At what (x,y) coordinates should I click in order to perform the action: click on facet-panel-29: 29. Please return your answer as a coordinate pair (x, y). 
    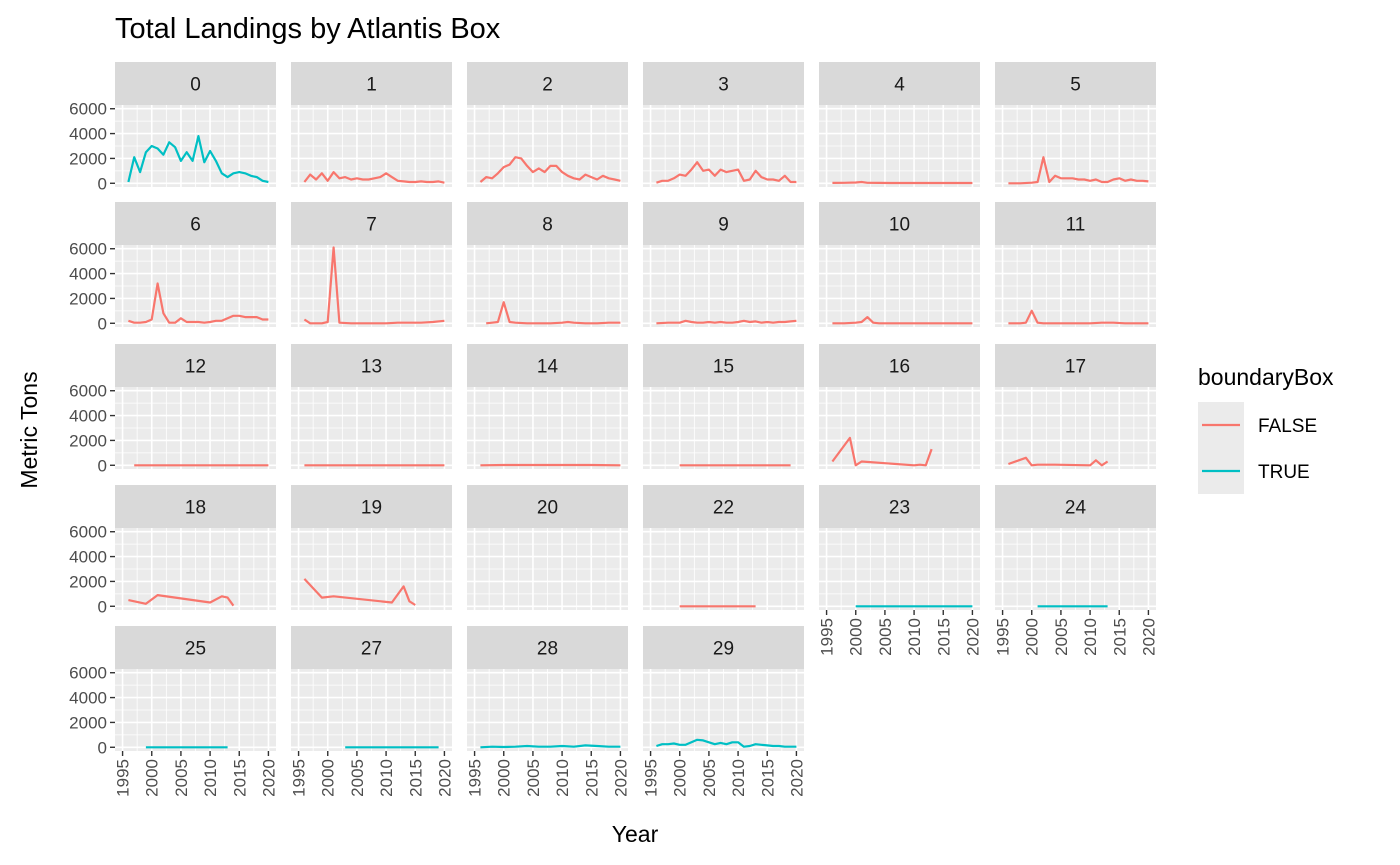
    Looking at the image, I should click on (723, 688).